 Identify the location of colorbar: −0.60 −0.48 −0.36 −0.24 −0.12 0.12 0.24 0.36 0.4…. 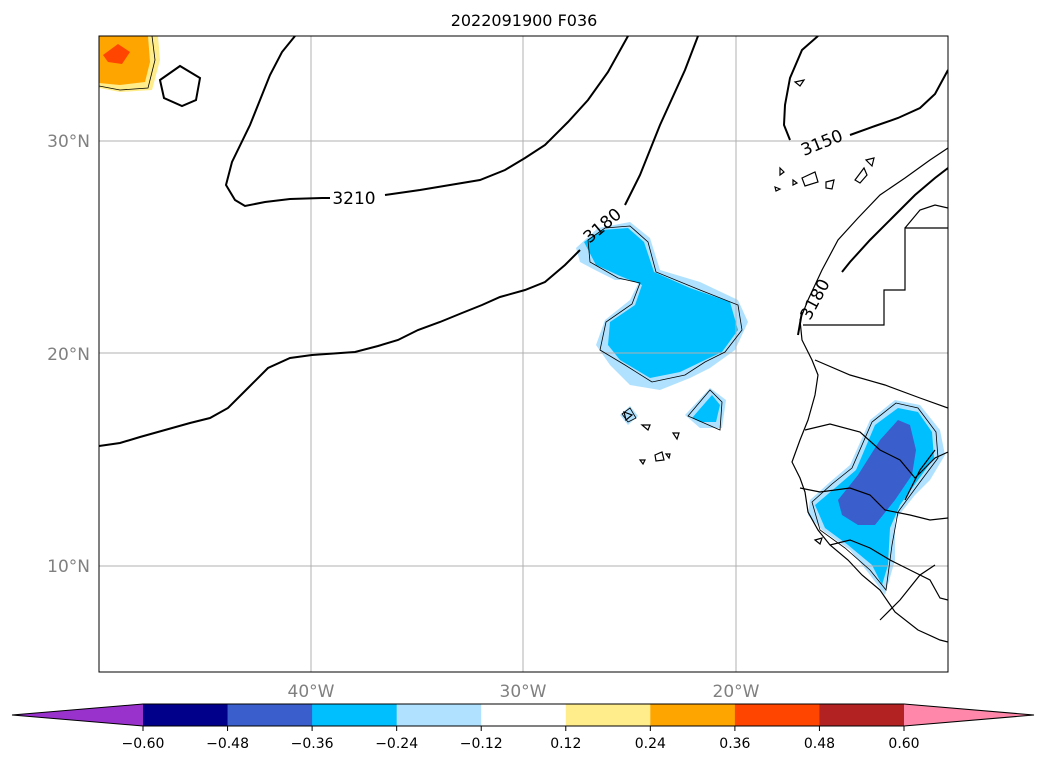
(523, 727).